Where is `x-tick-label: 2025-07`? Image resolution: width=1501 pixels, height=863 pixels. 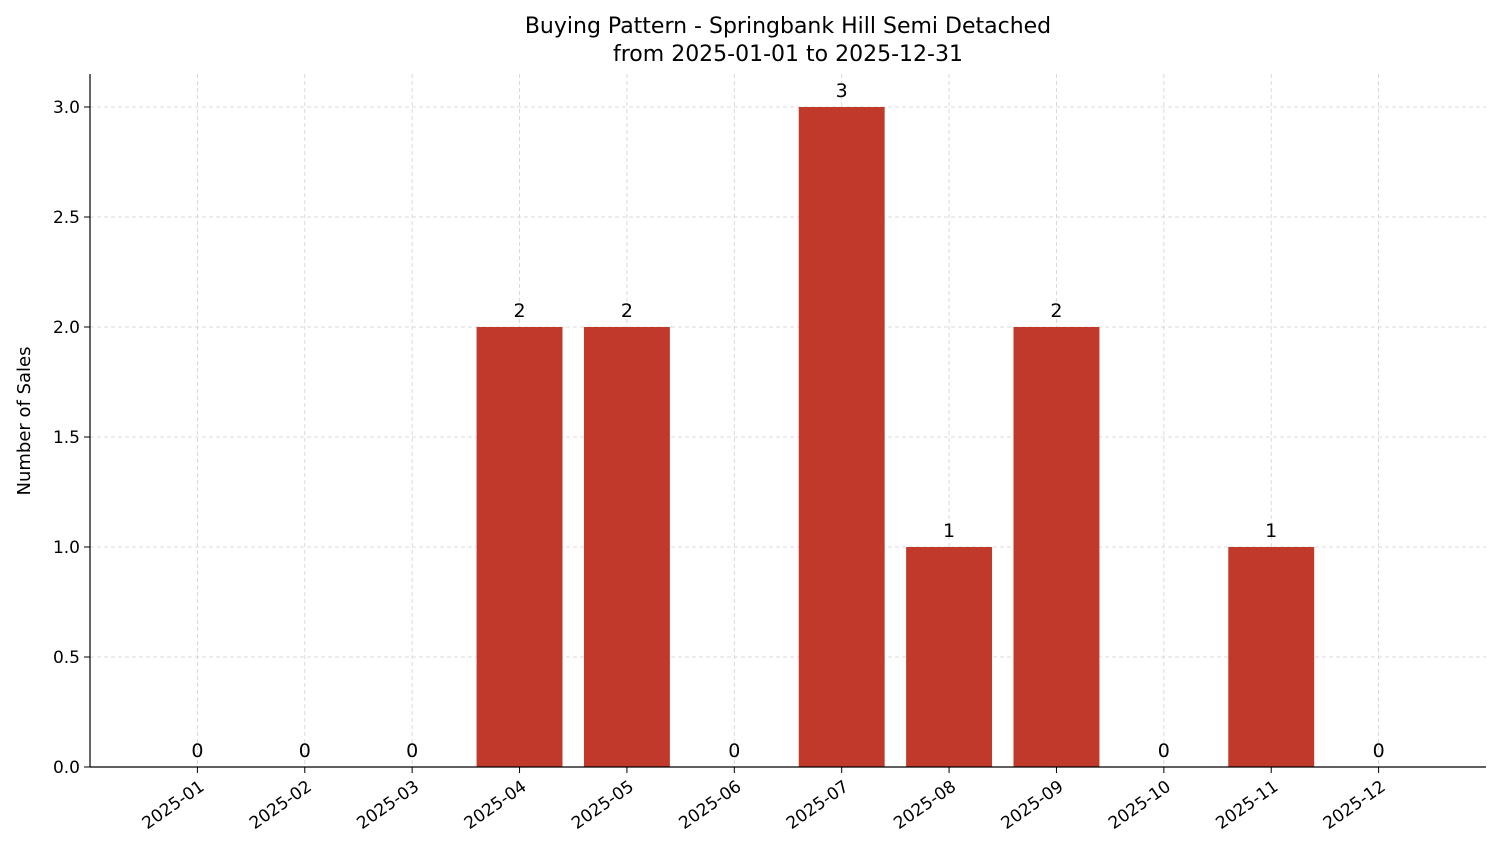 x-tick-label: 2025-07 is located at coordinates (818, 805).